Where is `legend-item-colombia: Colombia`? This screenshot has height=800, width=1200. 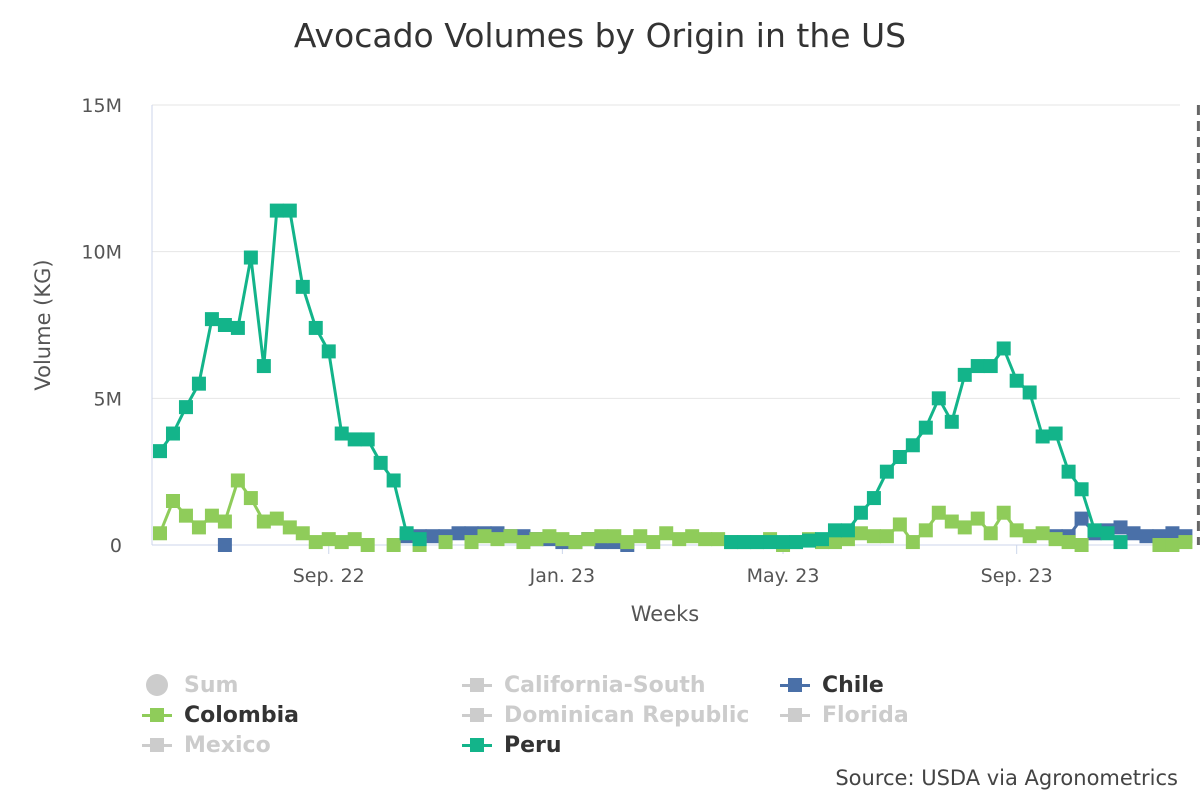
legend-item-colombia: Colombia is located at coordinates (219, 715).